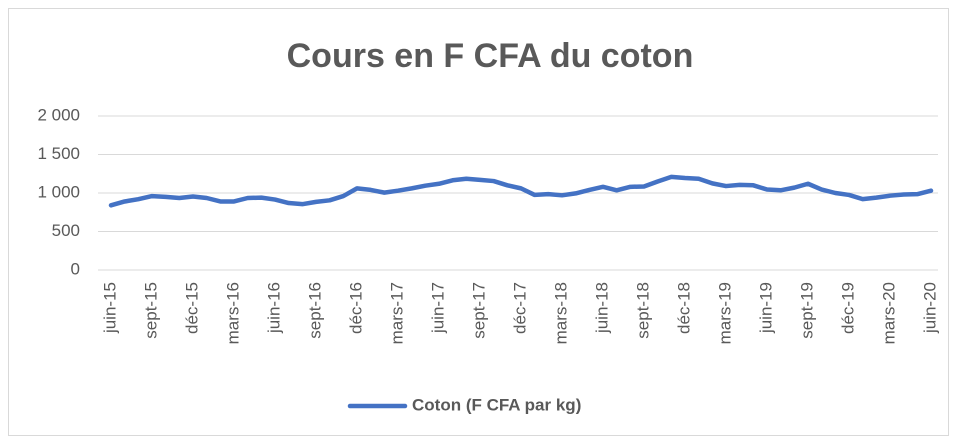 The image size is (957, 441). I want to click on x-tick-label: juin-19, so click(765, 308).